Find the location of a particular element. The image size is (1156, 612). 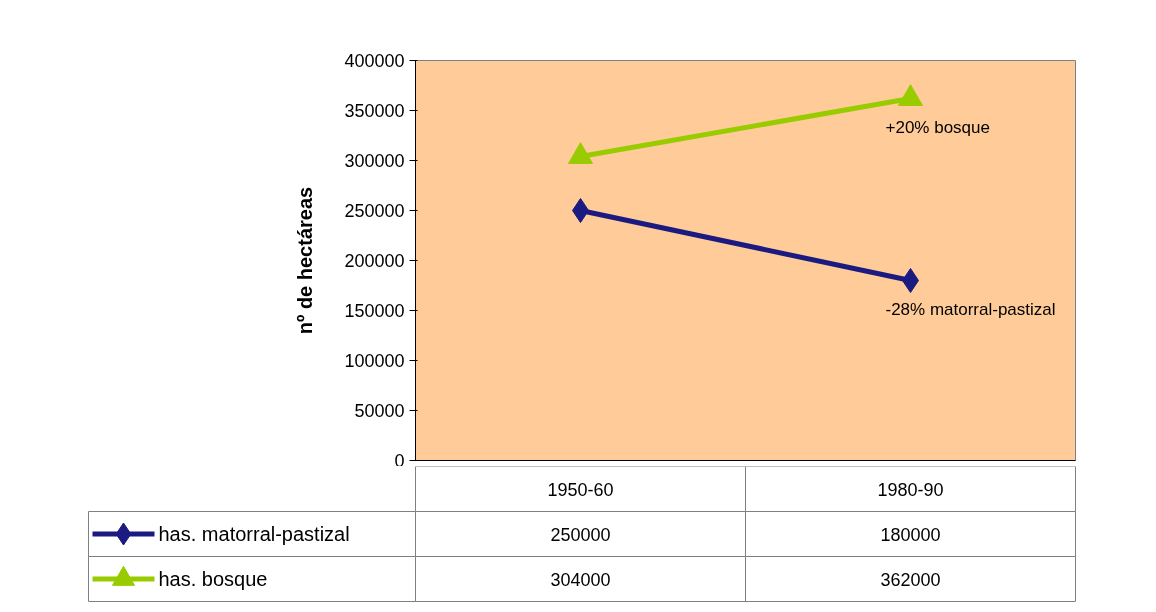

y-tick-label: 50000 is located at coordinates (379, 411).